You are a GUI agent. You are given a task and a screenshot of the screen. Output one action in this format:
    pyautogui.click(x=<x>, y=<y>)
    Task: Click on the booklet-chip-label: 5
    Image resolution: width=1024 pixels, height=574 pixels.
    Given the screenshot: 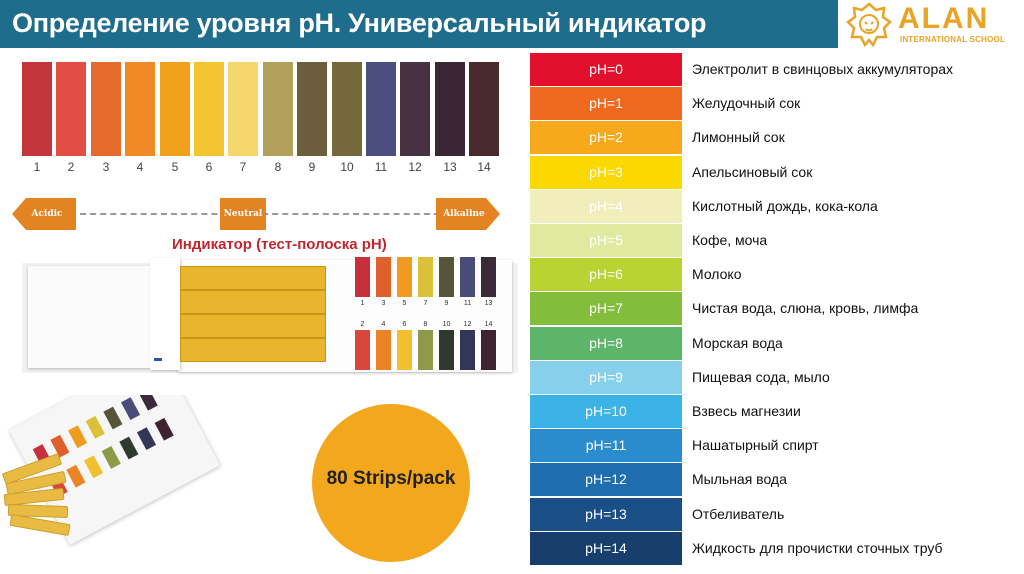 What is the action you would take?
    pyautogui.click(x=404, y=303)
    